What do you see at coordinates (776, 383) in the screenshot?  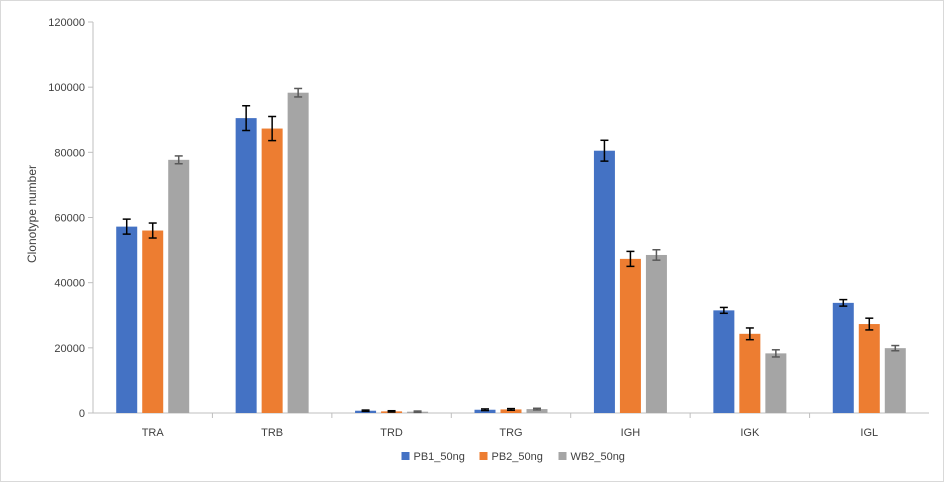 I see `bar-WB2_50ng-IGK` at bounding box center [776, 383].